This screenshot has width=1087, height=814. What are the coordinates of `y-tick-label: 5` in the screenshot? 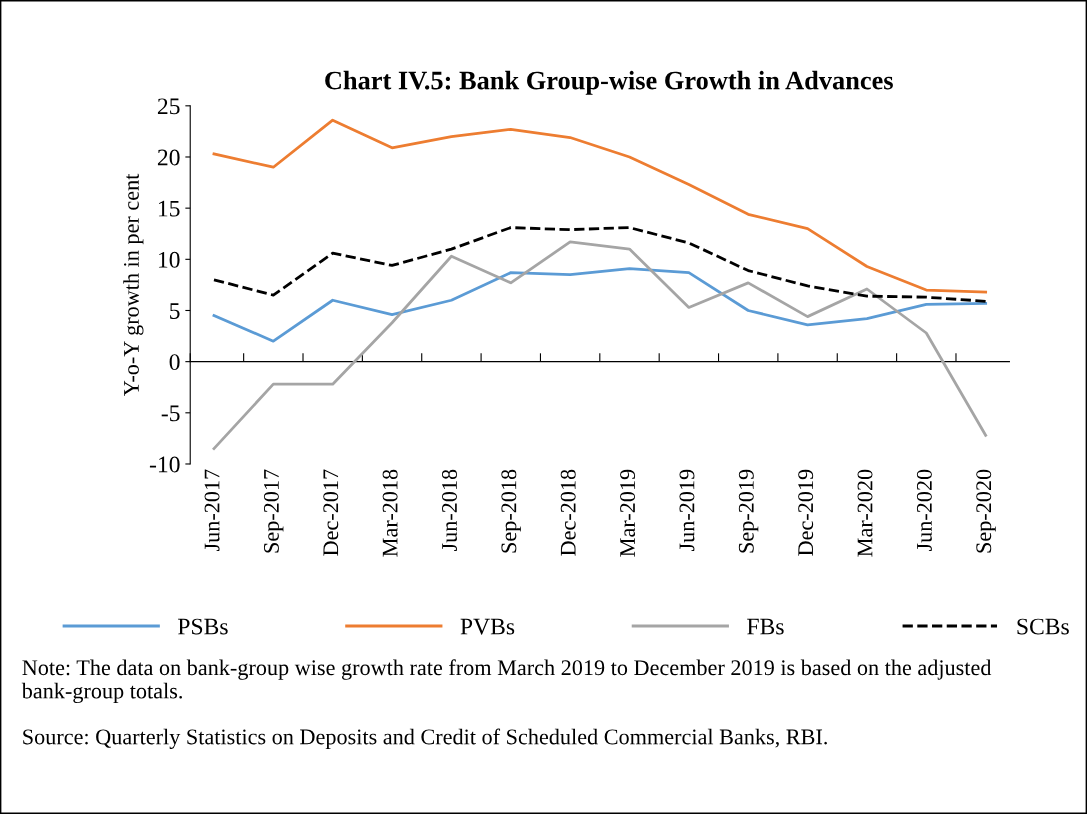 It's located at (175, 311).